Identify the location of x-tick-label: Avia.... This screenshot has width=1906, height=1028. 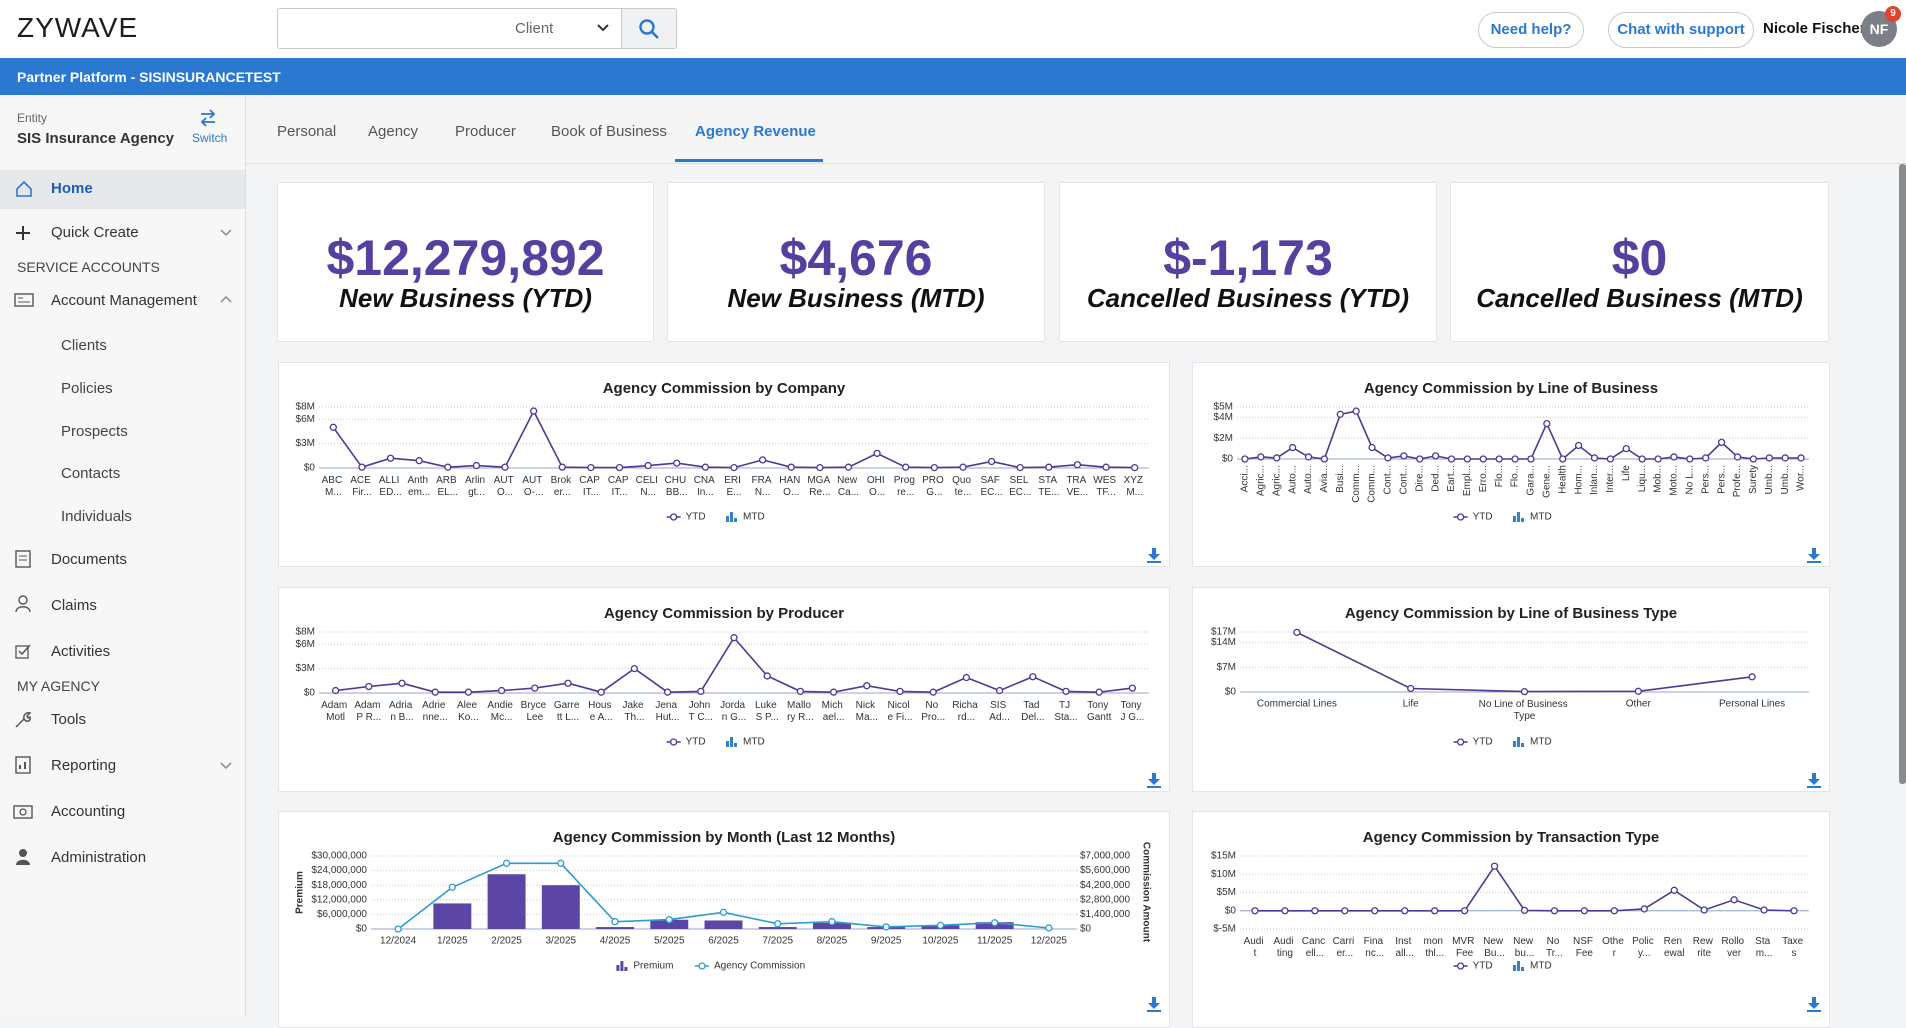
(1324, 479).